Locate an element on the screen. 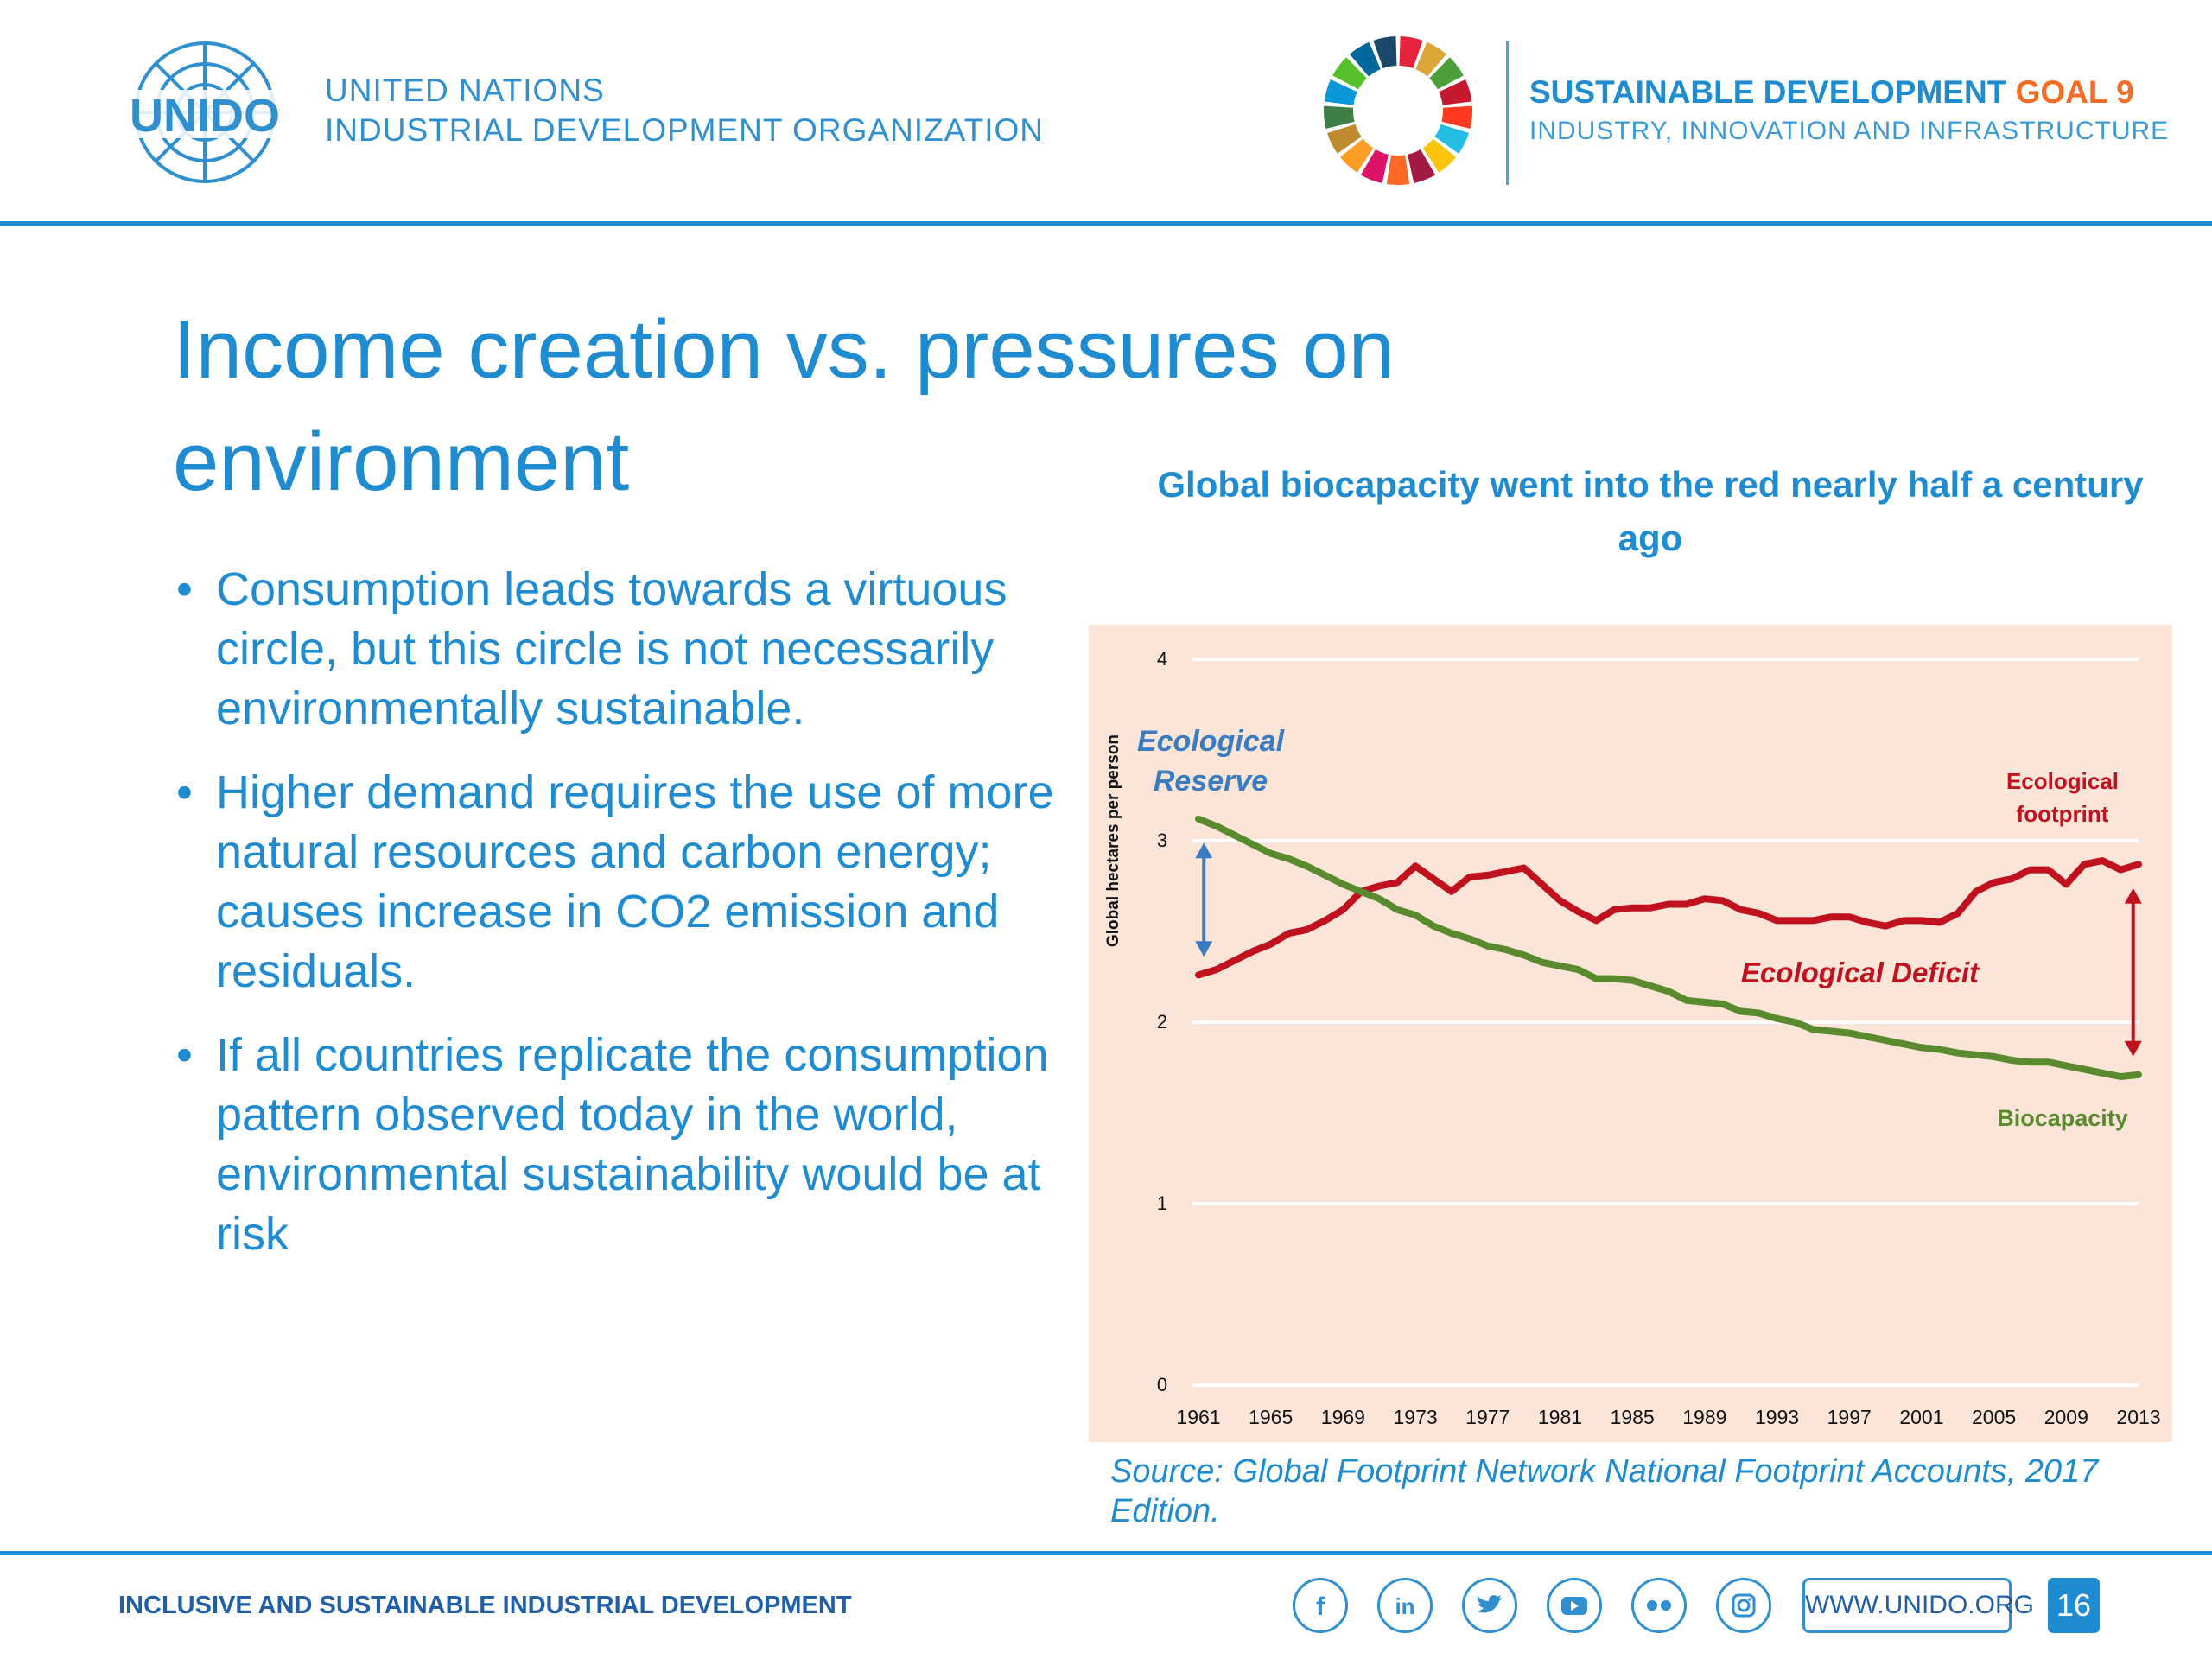 The image size is (2212, 1659). y-tick-label: 1 is located at coordinates (1162, 1203).